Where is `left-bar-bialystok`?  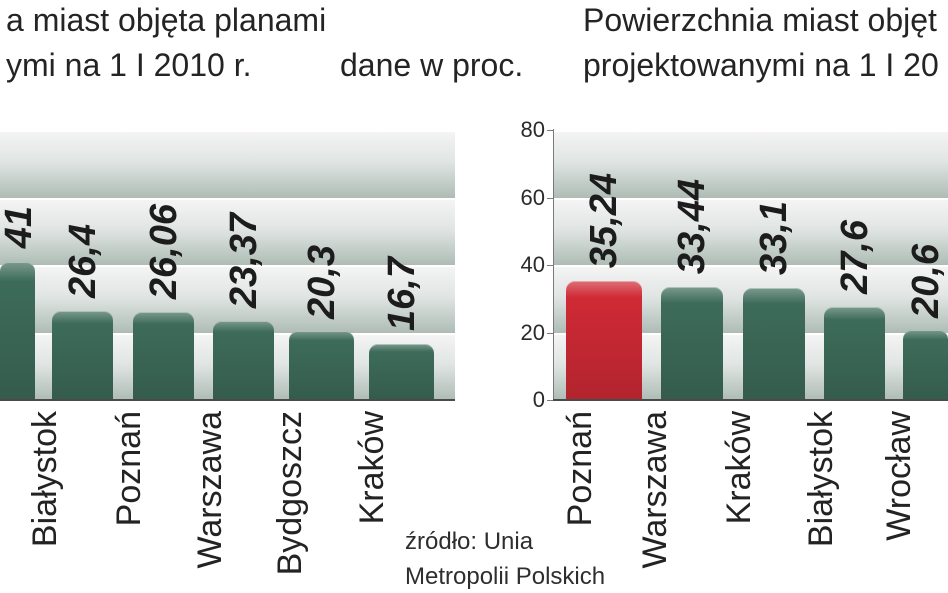 left-bar-bialystok is located at coordinates (82, 355).